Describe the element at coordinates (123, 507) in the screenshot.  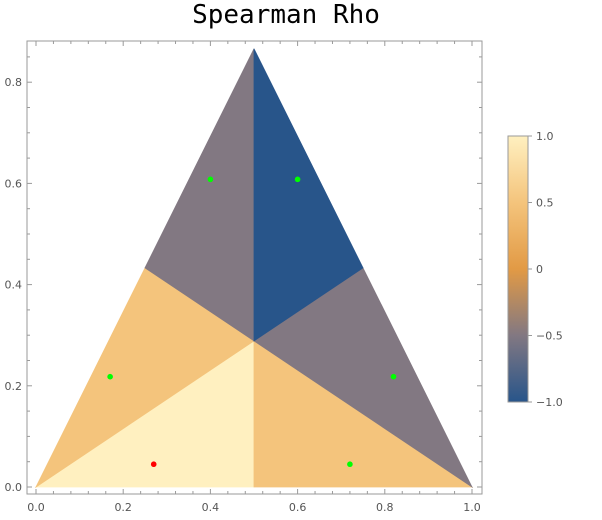
I see `x-tick-label: 0.2` at that location.